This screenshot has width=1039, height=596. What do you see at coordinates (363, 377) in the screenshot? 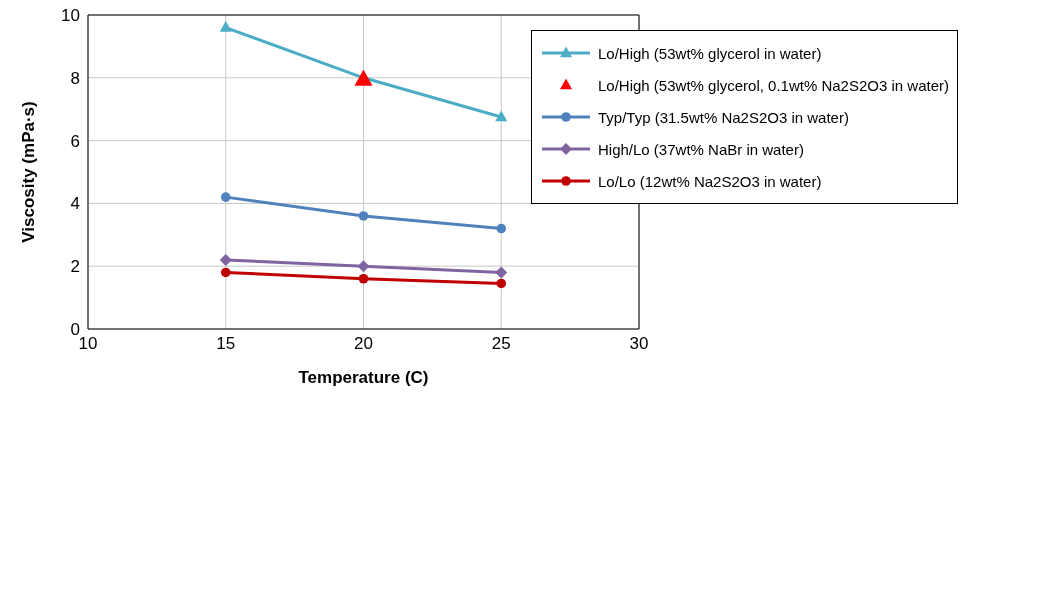
I see `x-axis-title: Temperature (C)` at bounding box center [363, 377].